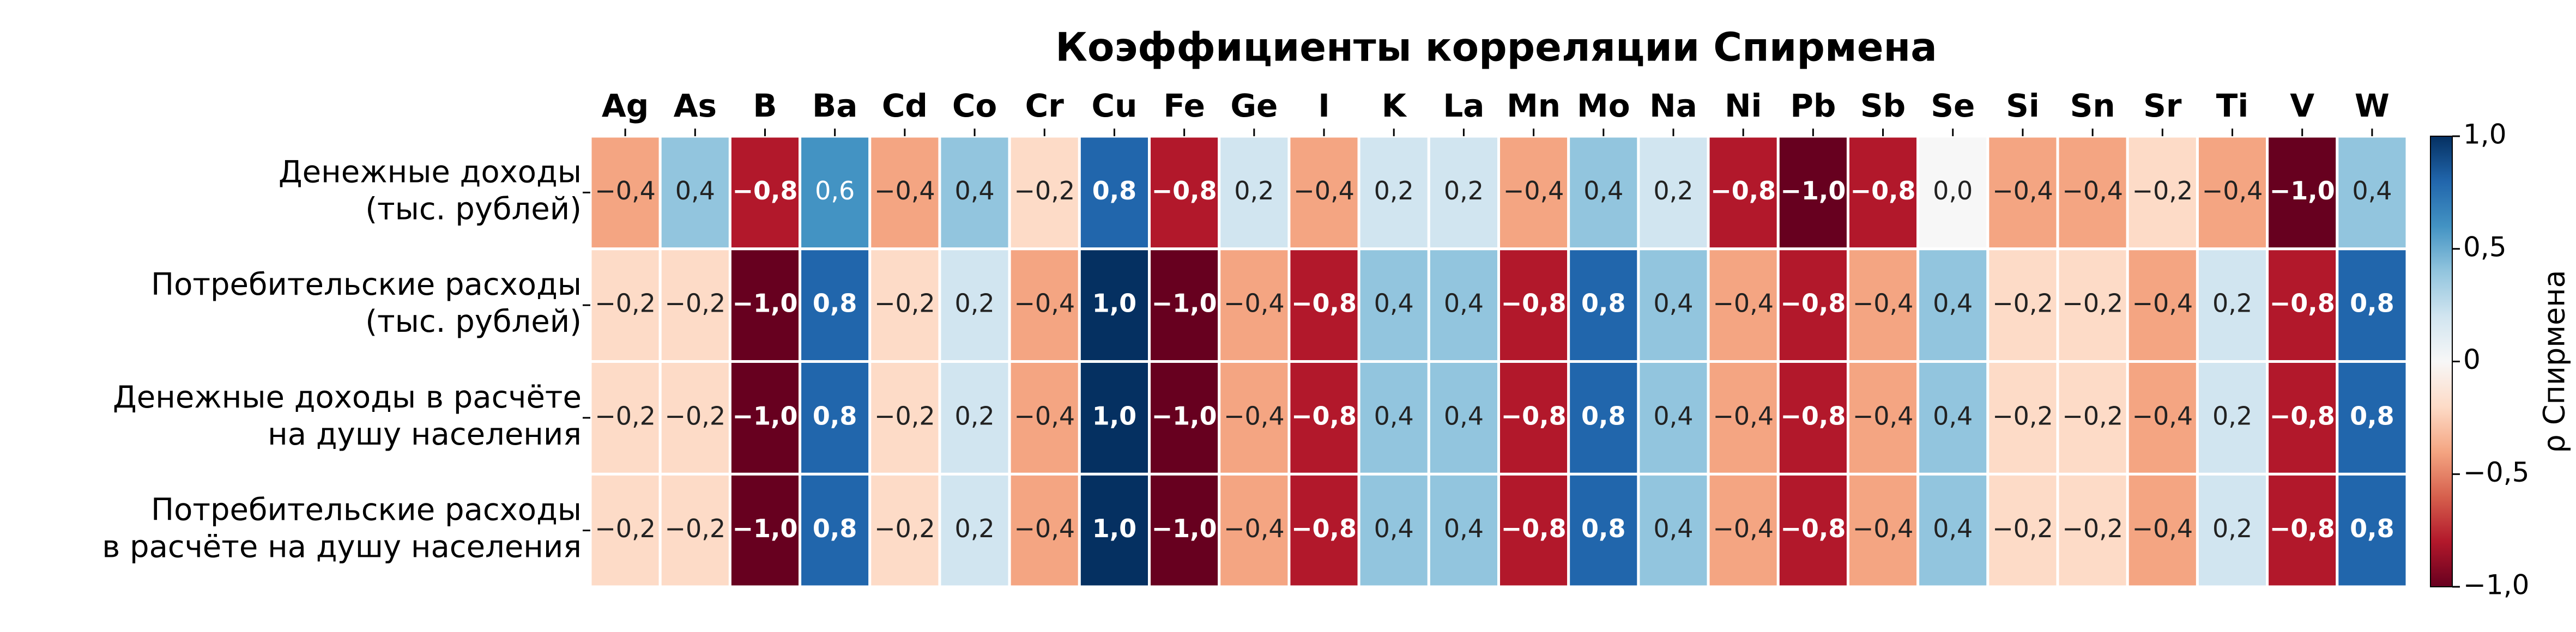  I want to click on x-tick-label: Ti, so click(2232, 105).